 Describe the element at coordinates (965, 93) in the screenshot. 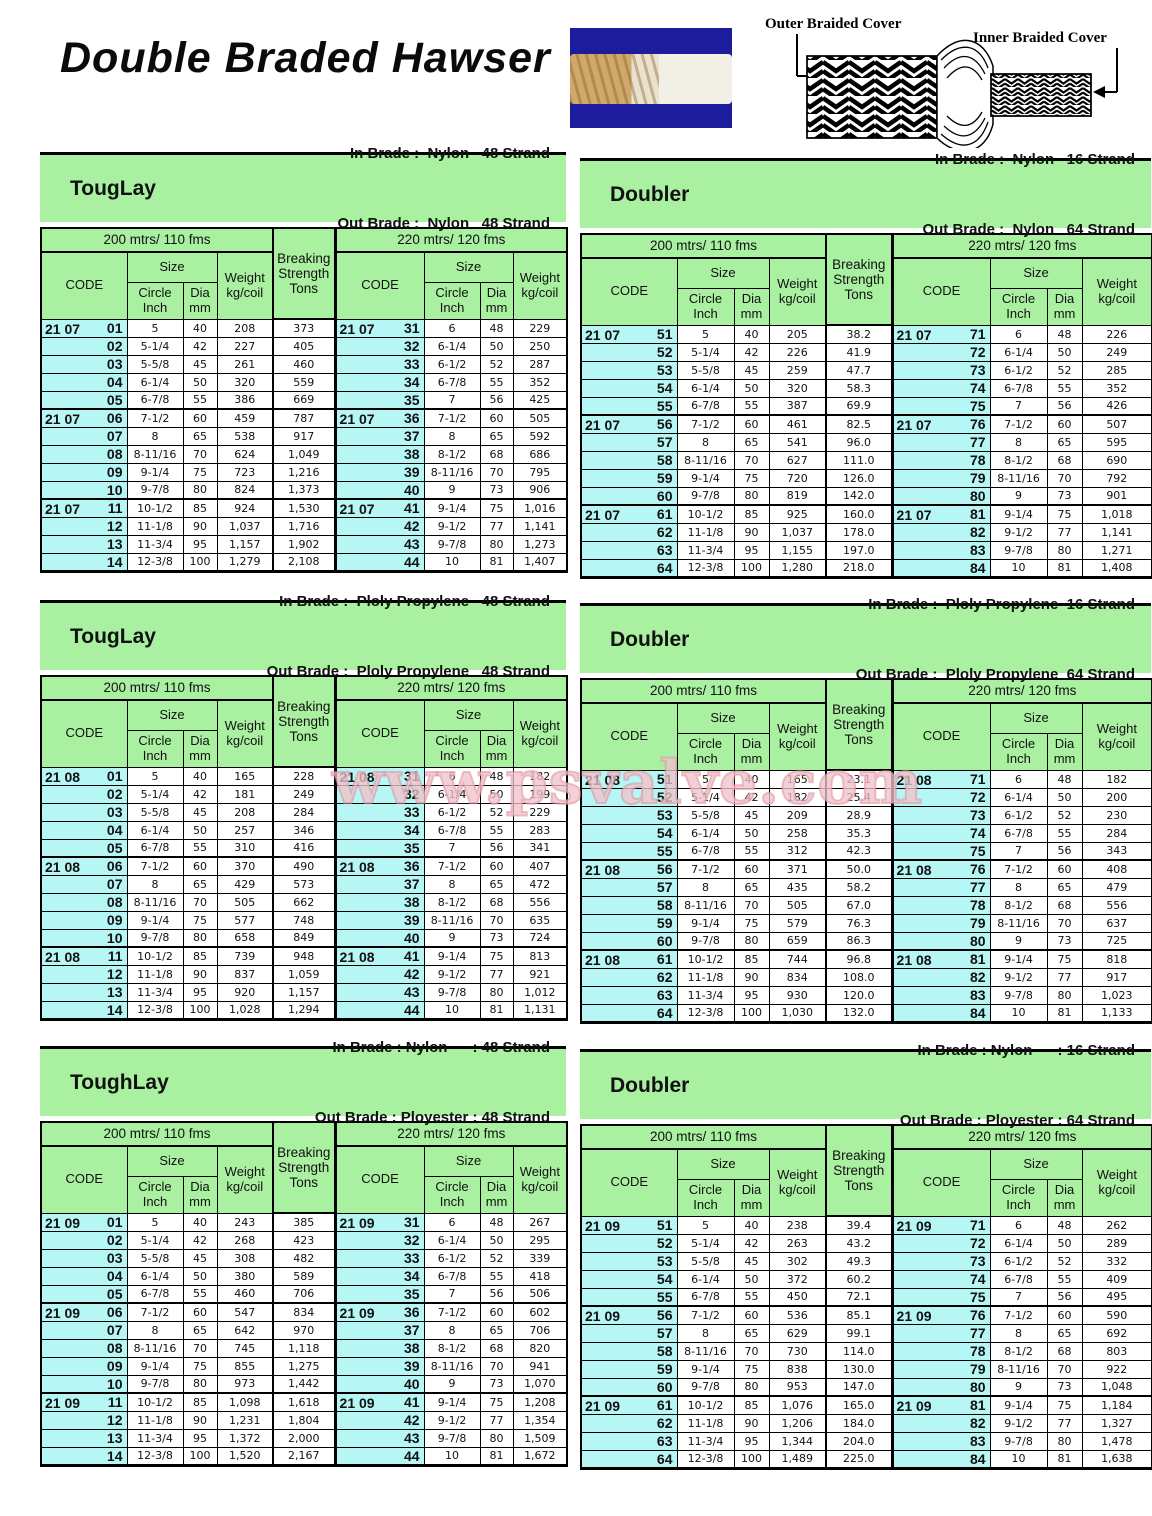

I see `braid-flare` at that location.